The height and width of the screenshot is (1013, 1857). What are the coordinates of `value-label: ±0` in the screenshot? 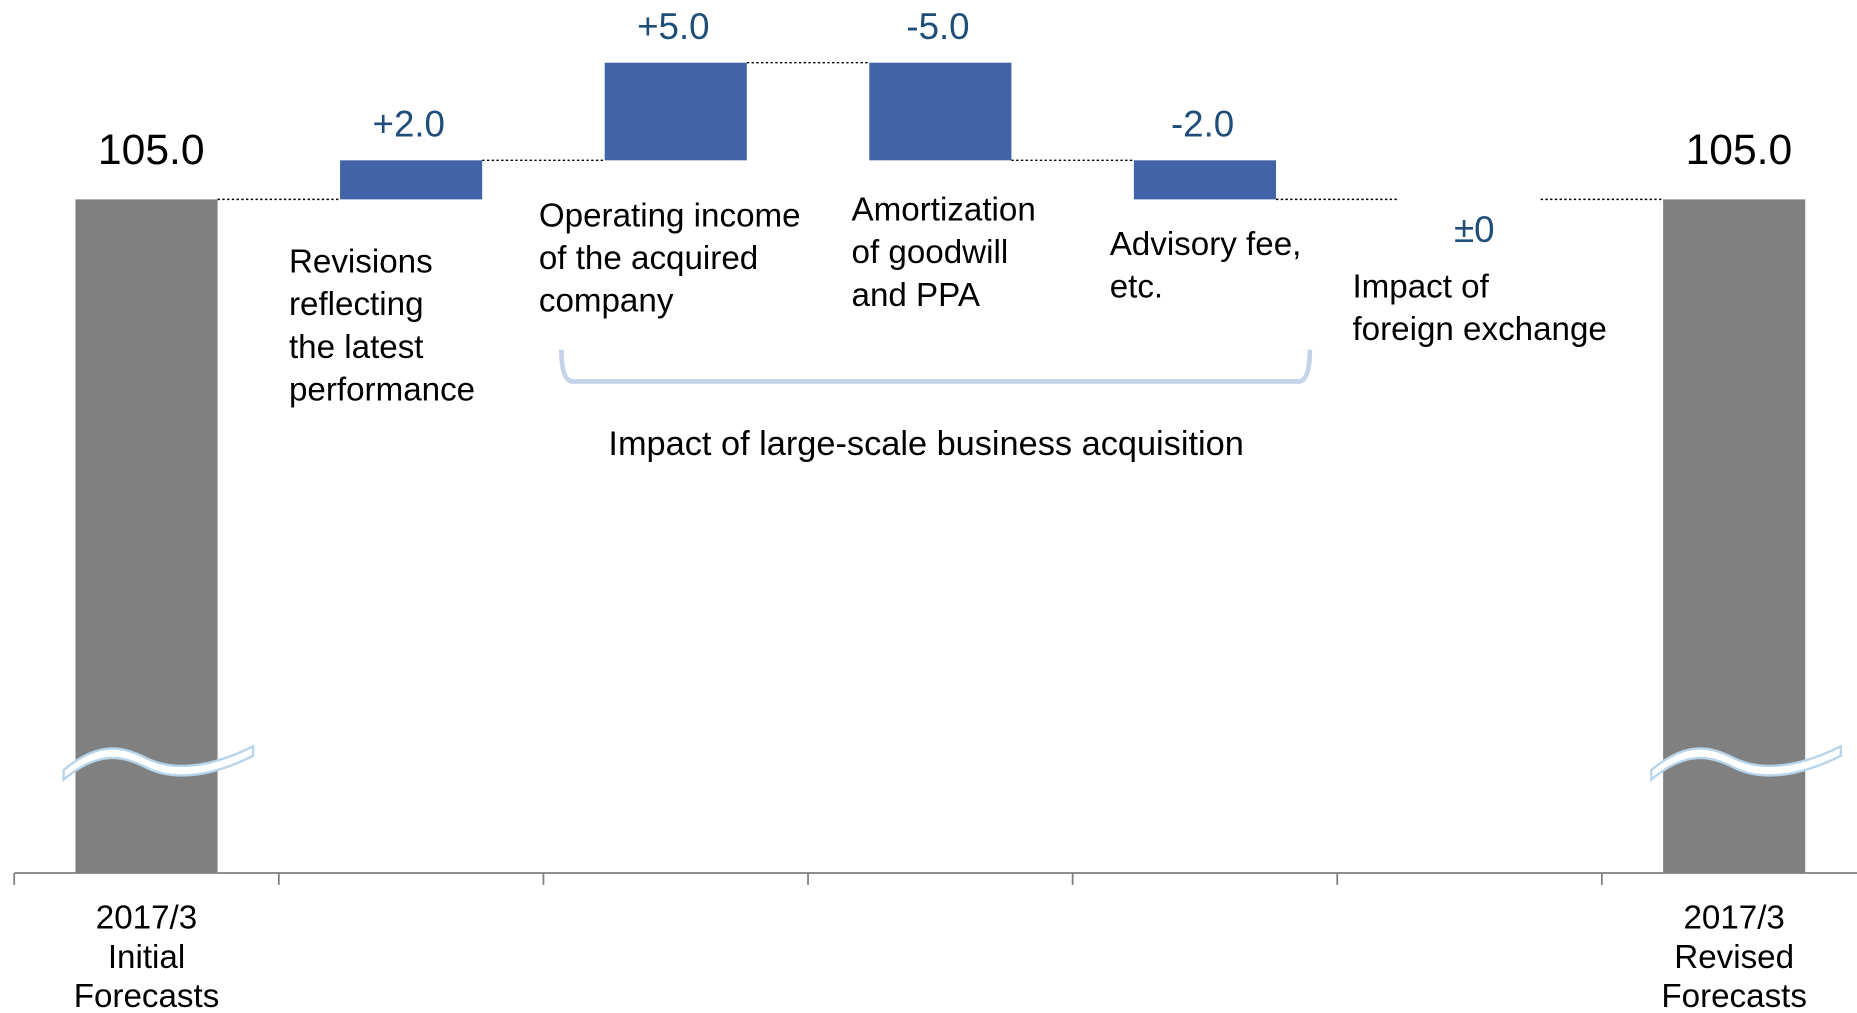 It's located at (1474, 229).